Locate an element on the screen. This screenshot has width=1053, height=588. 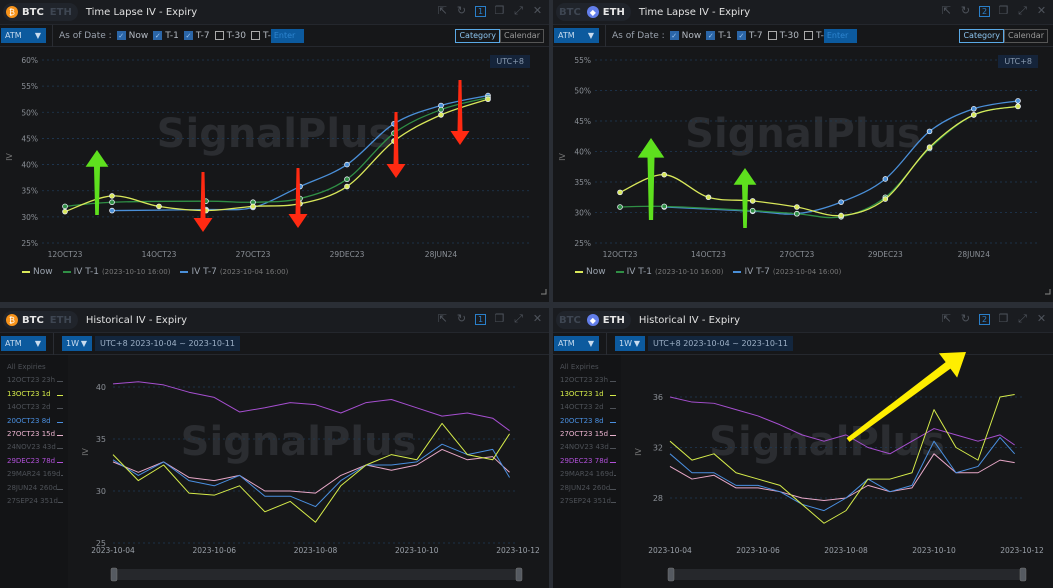
expiry-item: 13OCT23 1d is located at coordinates (587, 394).